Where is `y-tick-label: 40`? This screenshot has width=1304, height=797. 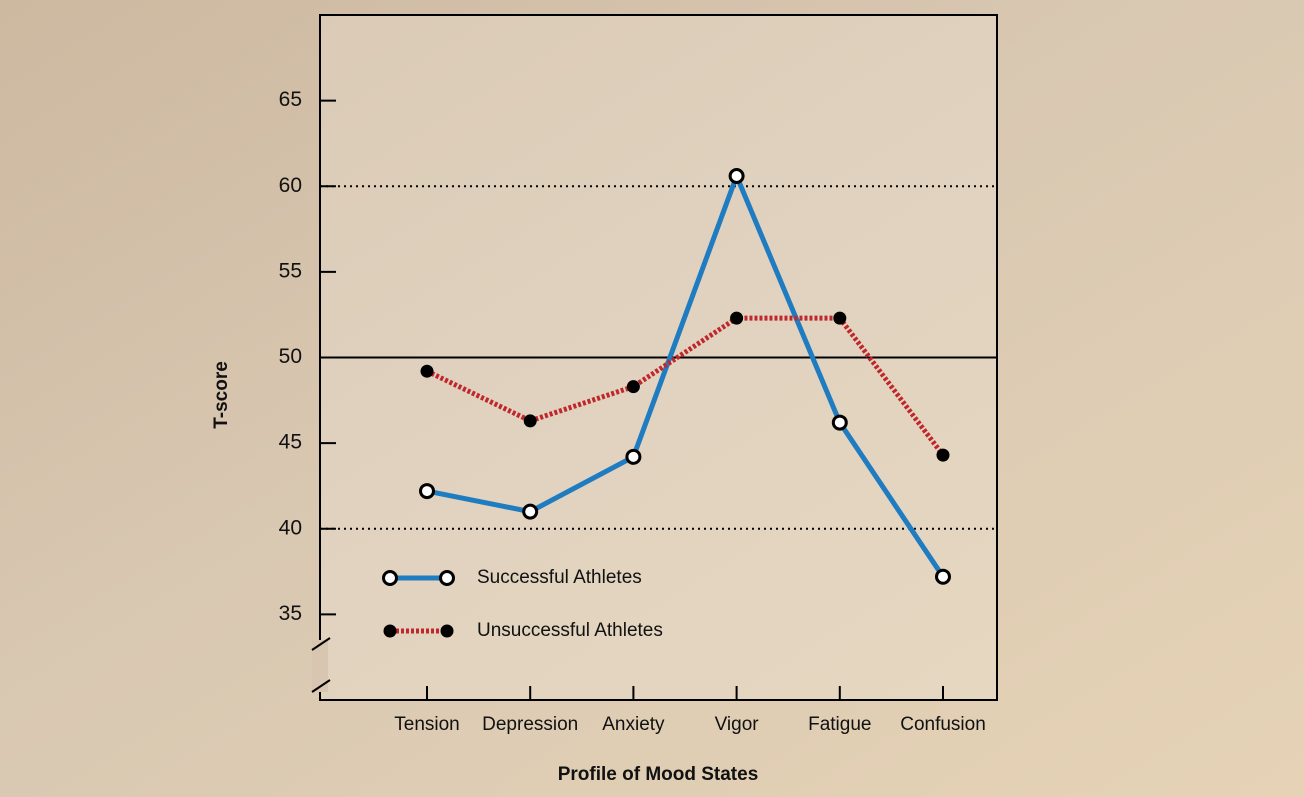
y-tick-label: 40 is located at coordinates (290, 527).